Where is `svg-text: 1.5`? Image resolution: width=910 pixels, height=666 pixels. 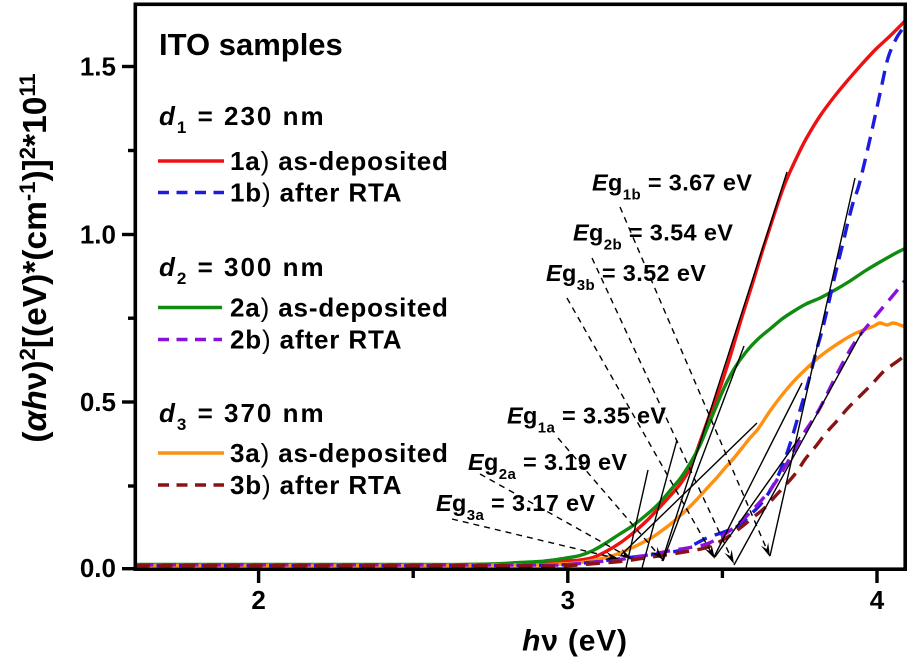 svg-text: 1.5 is located at coordinates (98, 67).